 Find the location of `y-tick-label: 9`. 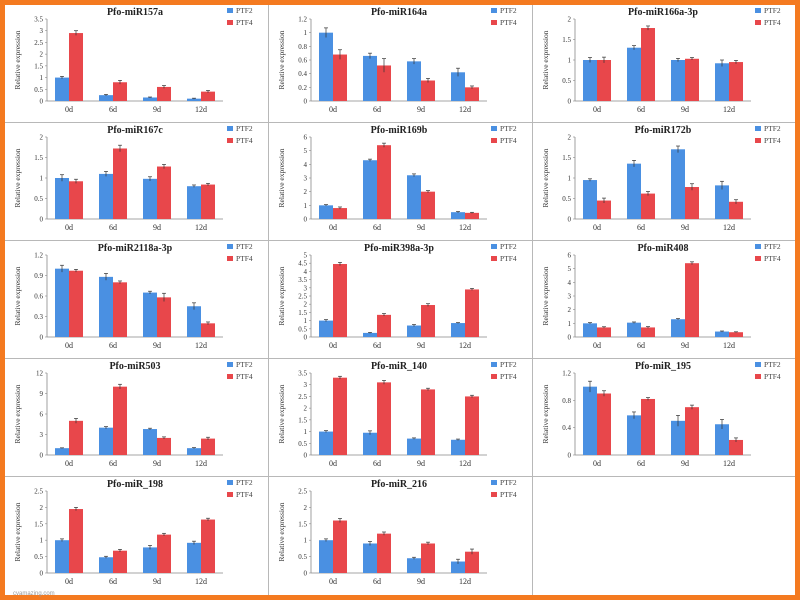

y-tick-label: 9 is located at coordinates (42, 394).